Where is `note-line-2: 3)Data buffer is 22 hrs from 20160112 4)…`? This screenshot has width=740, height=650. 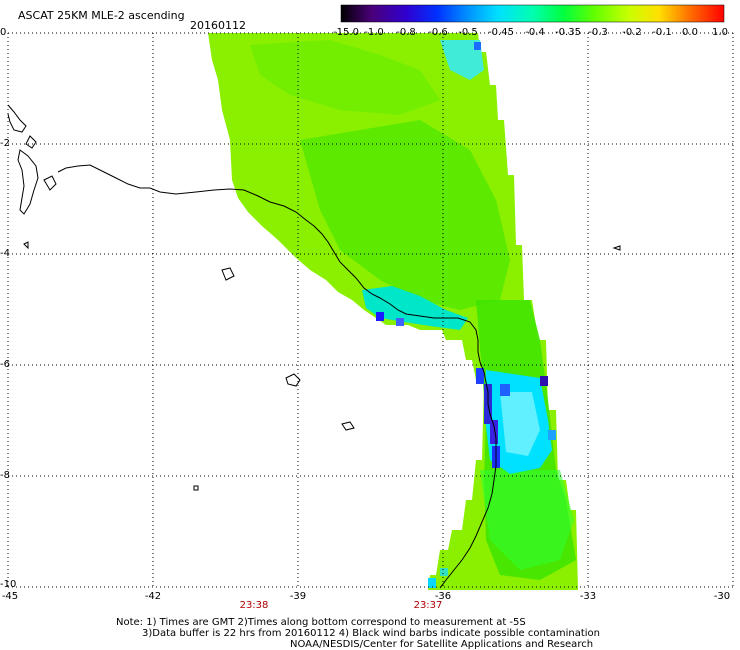
note-line-2: 3)Data buffer is 22 hrs from 20160112 4)… is located at coordinates (371, 633).